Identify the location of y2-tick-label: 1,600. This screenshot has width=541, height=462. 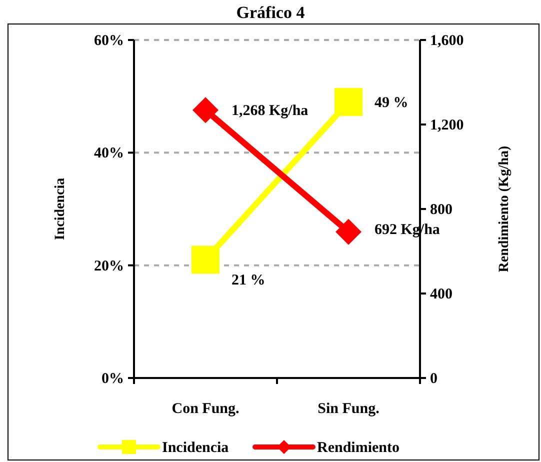
(447, 41).